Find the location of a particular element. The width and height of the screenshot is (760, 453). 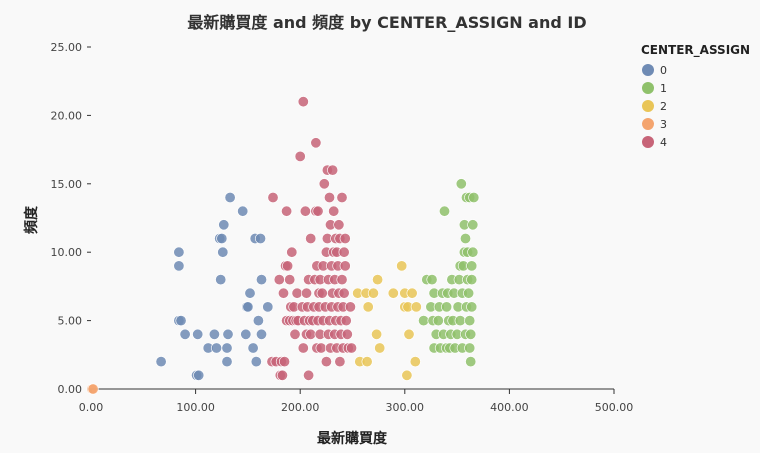

y-tick-label: 0.00 is located at coordinates (70, 389).